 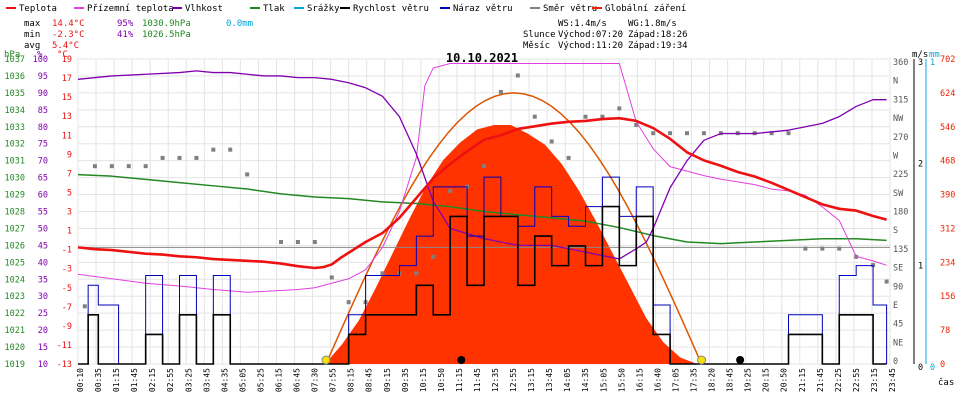 I want to click on hpa-tick-label: 1031, so click(x=15, y=162).